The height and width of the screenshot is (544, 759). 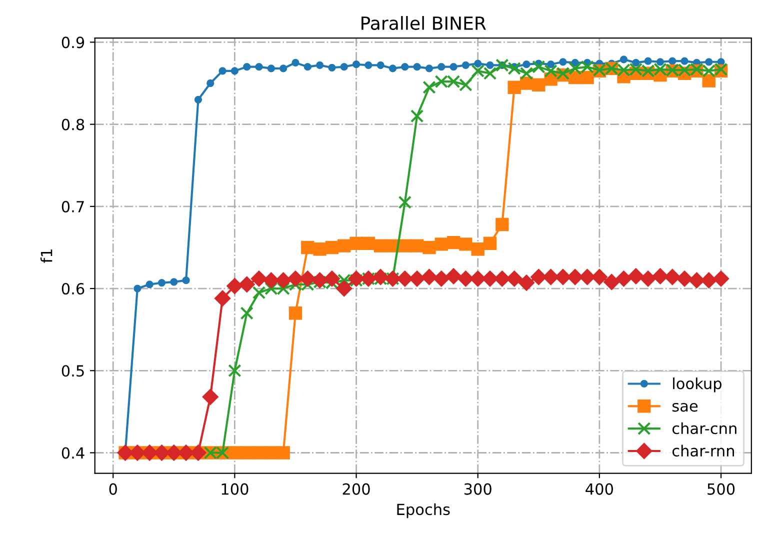 I want to click on chart-title: Parallel BINER, so click(x=424, y=23).